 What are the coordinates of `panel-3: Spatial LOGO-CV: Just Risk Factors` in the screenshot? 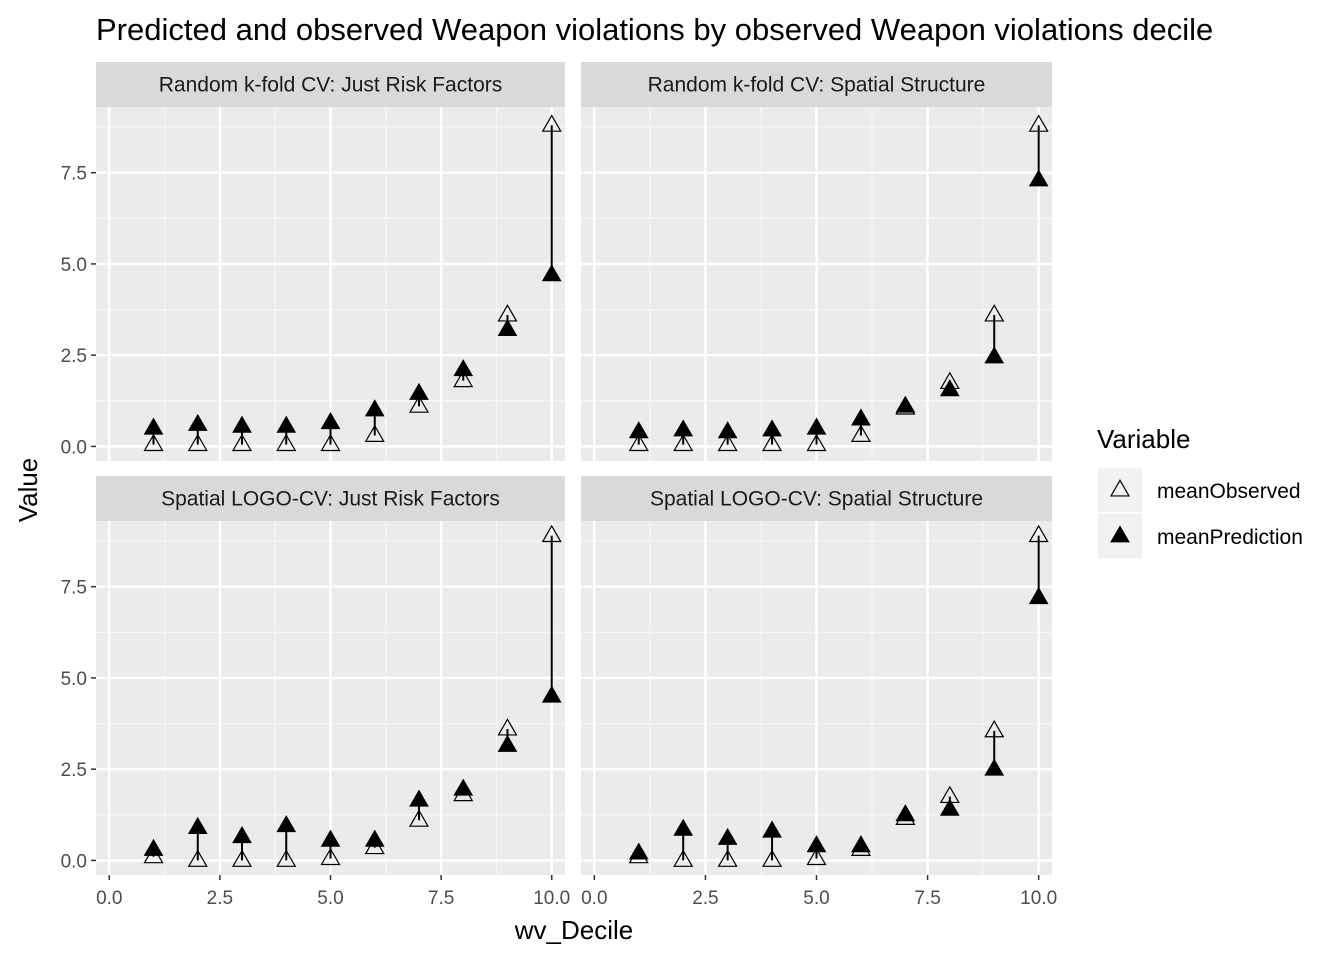 It's located at (330, 675).